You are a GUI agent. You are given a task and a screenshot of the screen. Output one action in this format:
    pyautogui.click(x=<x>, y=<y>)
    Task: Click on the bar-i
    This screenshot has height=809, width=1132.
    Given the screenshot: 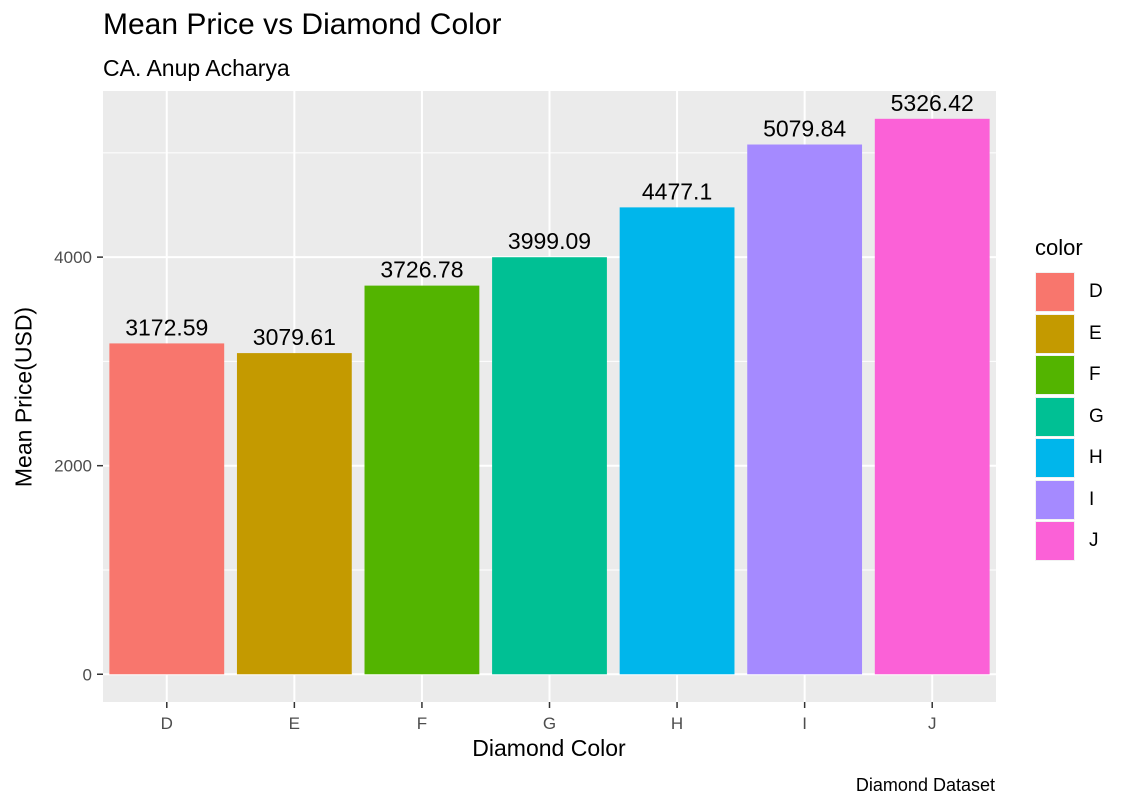 What is the action you would take?
    pyautogui.click(x=805, y=409)
    